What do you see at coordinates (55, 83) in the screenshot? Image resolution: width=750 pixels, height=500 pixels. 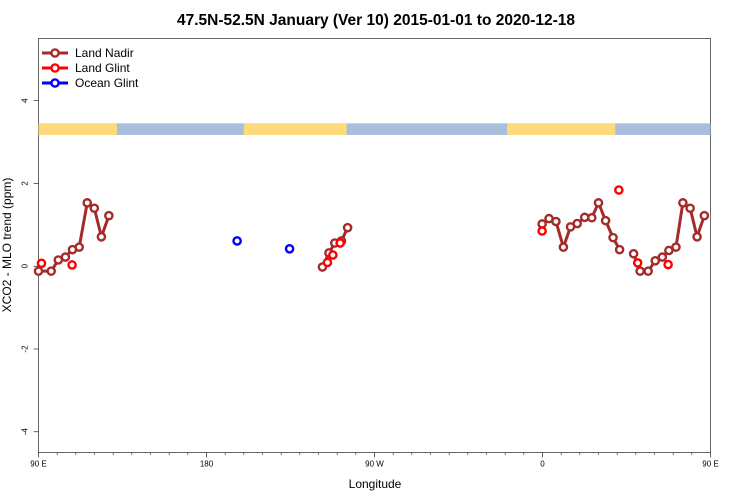 I see `legend-marker-ocean-glint` at bounding box center [55, 83].